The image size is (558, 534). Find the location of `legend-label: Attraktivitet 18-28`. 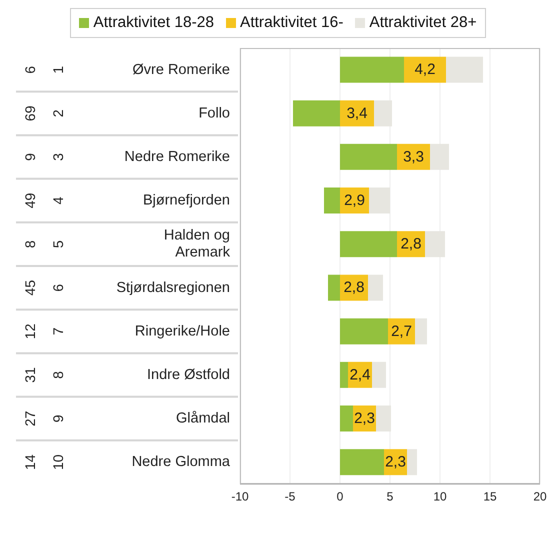

legend-label: Attraktivitet 18-28 is located at coordinates (153, 23).